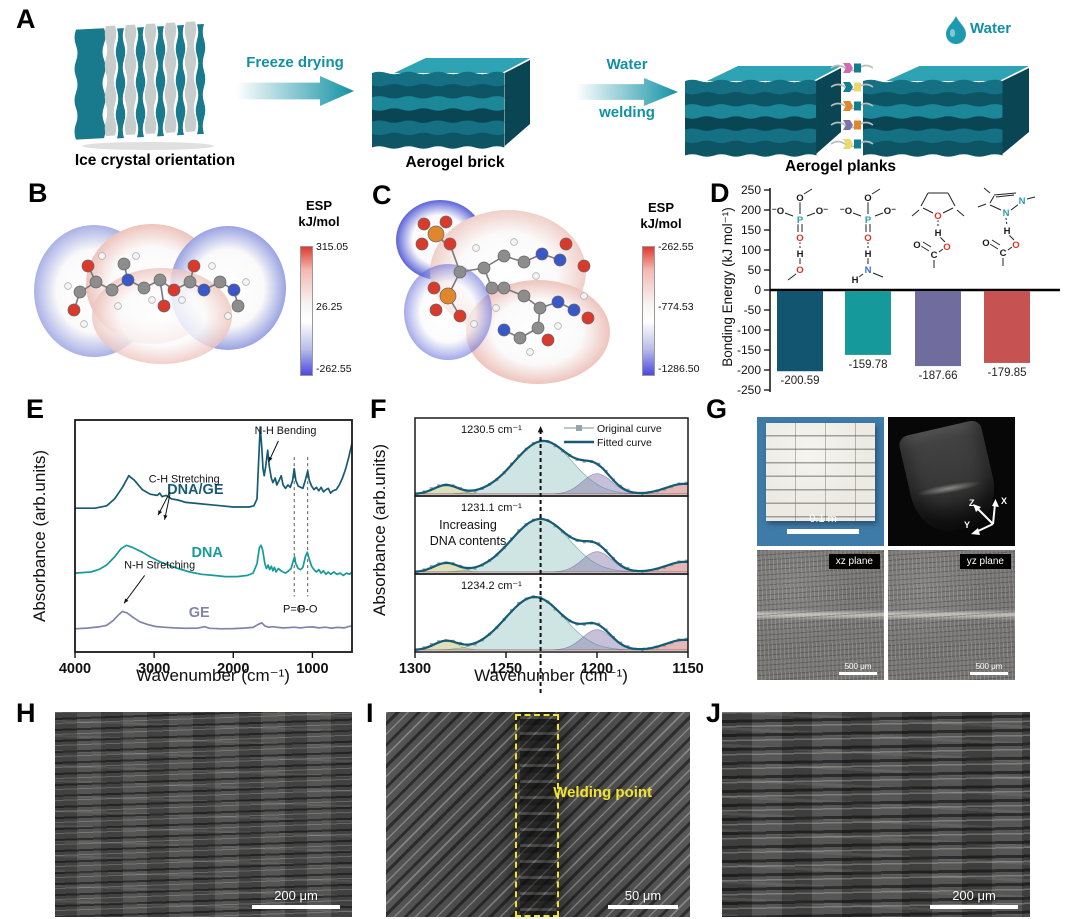 The width and height of the screenshot is (1074, 919). What do you see at coordinates (749, 390) in the screenshot?
I see `svg-text: -250` at bounding box center [749, 390].